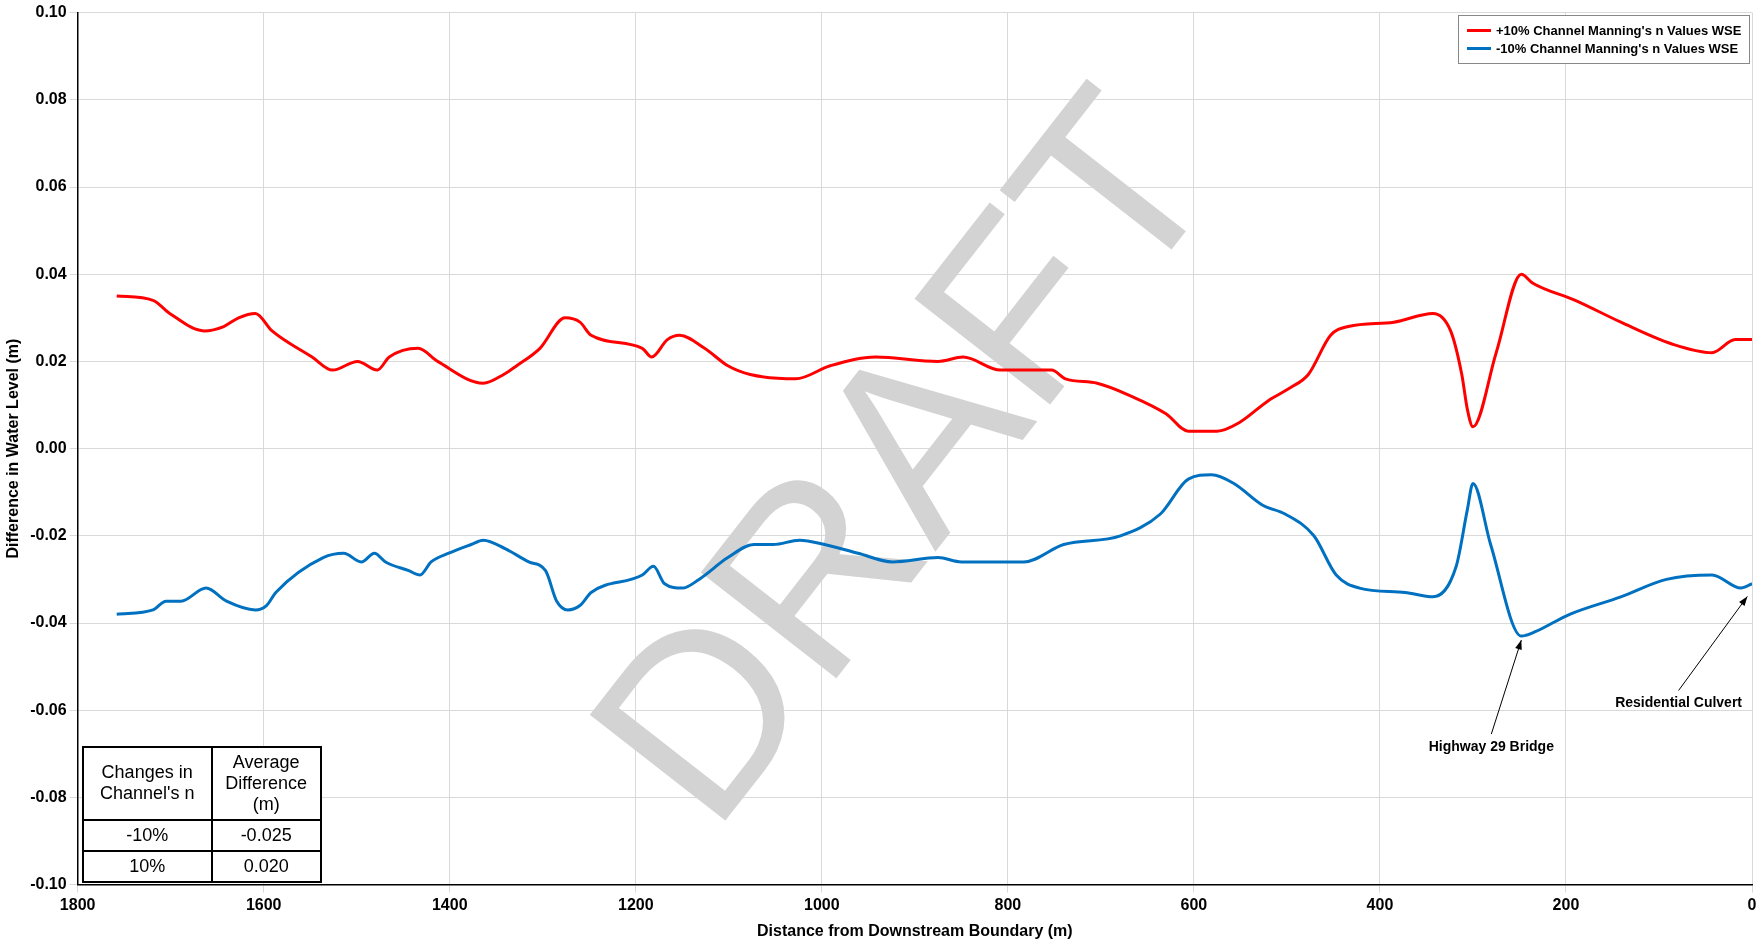 The height and width of the screenshot is (945, 1764). What do you see at coordinates (263, 904) in the screenshot?
I see `x-tick-label: 1600` at bounding box center [263, 904].